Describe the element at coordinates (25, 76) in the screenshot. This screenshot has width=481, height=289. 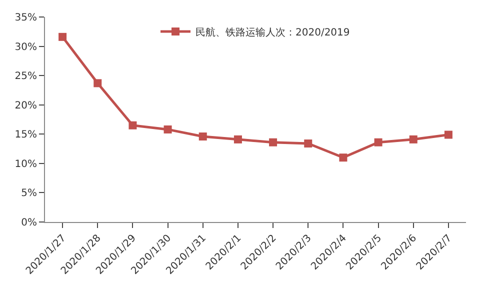
I see `y-tick-label: 25%` at that location.